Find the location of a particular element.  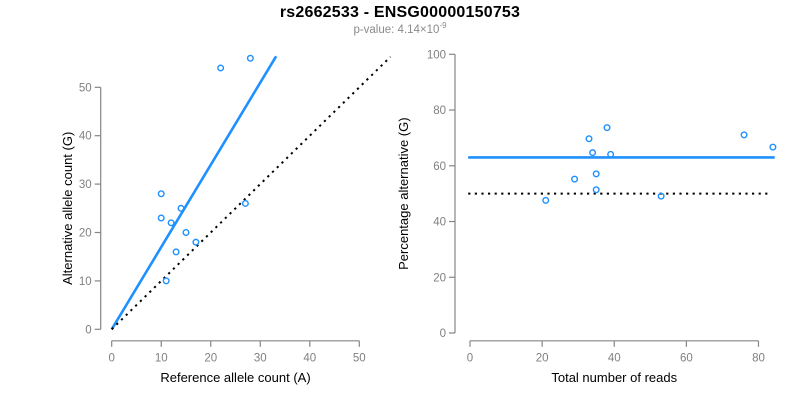

y-tick-label: 100 is located at coordinates (436, 55).